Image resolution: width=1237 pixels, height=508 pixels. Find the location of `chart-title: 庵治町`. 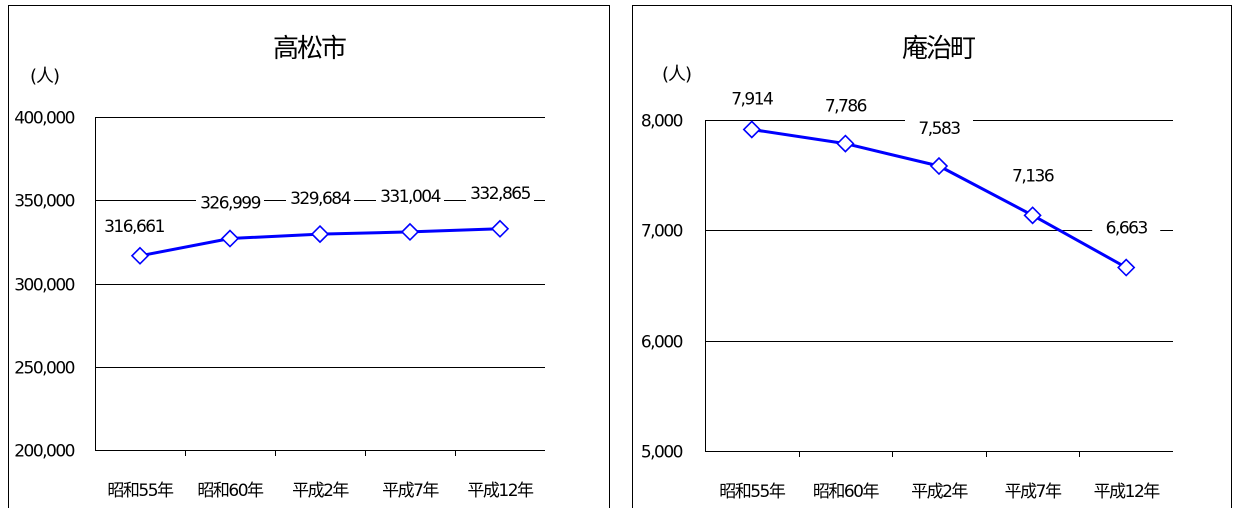

chart-title: 庵治町 is located at coordinates (938, 49).